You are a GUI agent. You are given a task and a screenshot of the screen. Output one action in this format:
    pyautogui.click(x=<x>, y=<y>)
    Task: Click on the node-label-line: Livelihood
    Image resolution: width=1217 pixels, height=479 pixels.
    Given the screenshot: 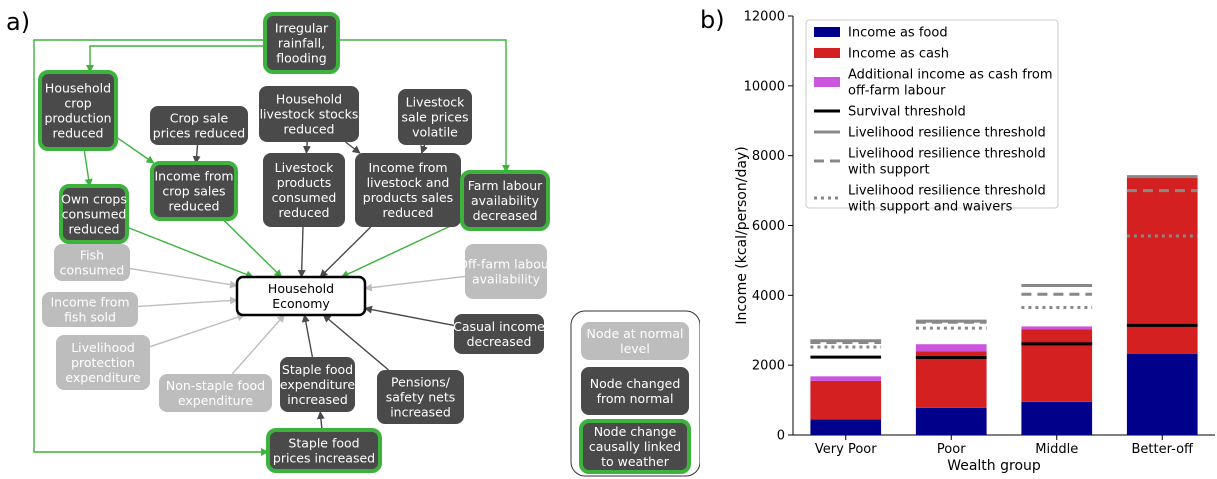 What is the action you would take?
    pyautogui.click(x=103, y=347)
    